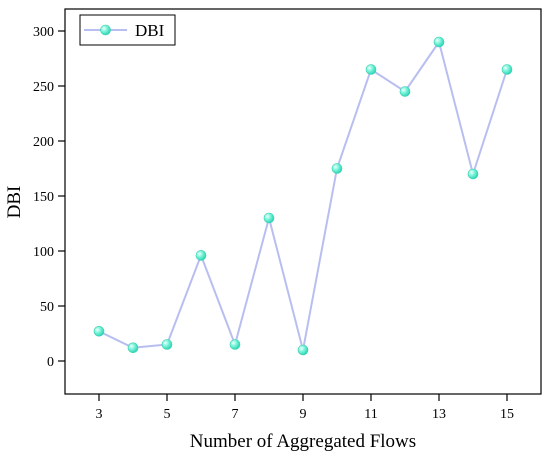 The image size is (550, 454). I want to click on x-tick-label: 13, so click(439, 414).